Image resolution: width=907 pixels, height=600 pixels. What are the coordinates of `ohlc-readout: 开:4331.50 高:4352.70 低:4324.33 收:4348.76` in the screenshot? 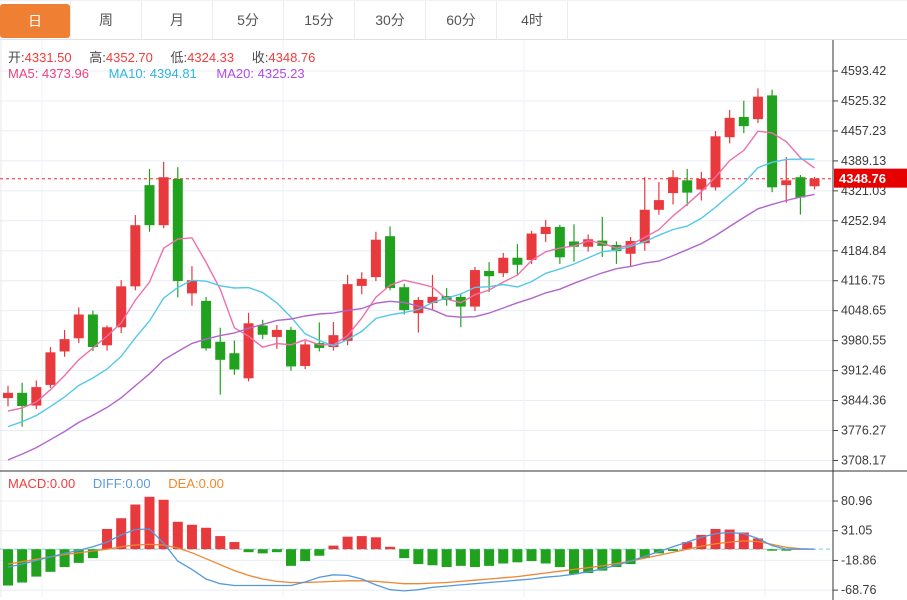 It's located at (168, 56).